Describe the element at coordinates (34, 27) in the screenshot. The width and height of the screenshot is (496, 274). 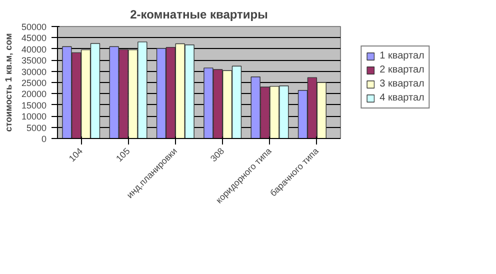
I see `y-tick-label: 50000` at that location.